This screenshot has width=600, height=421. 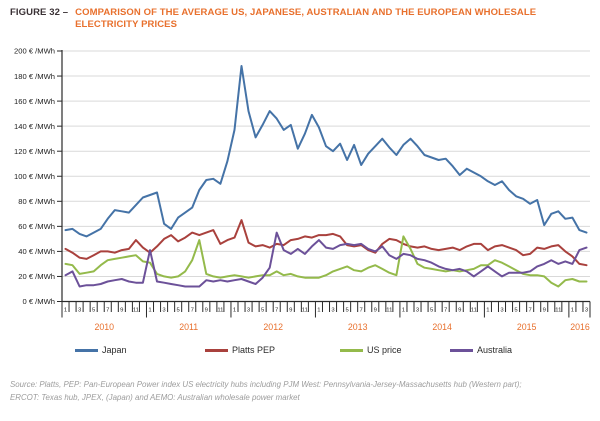 I want to click on legend-label-us-price: US price, so click(x=384, y=350).